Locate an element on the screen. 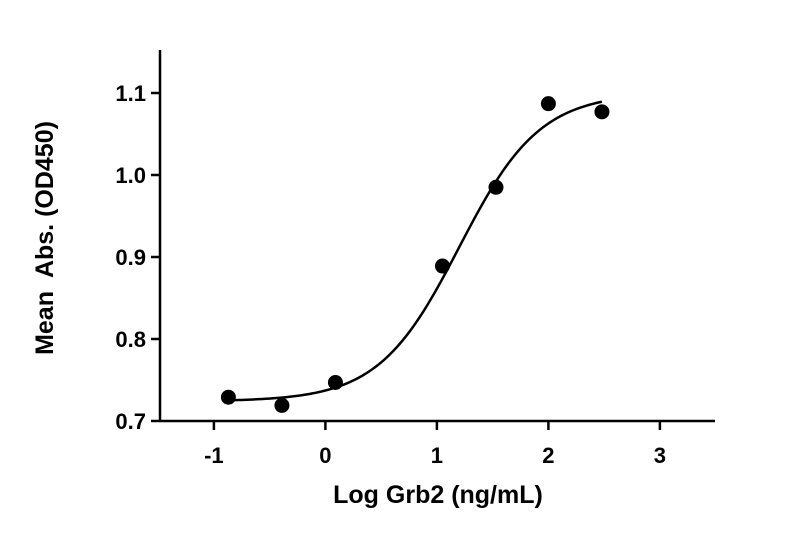 This screenshot has width=800, height=536. x-ticks: -1 0 1 2 3 is located at coordinates (435, 444).